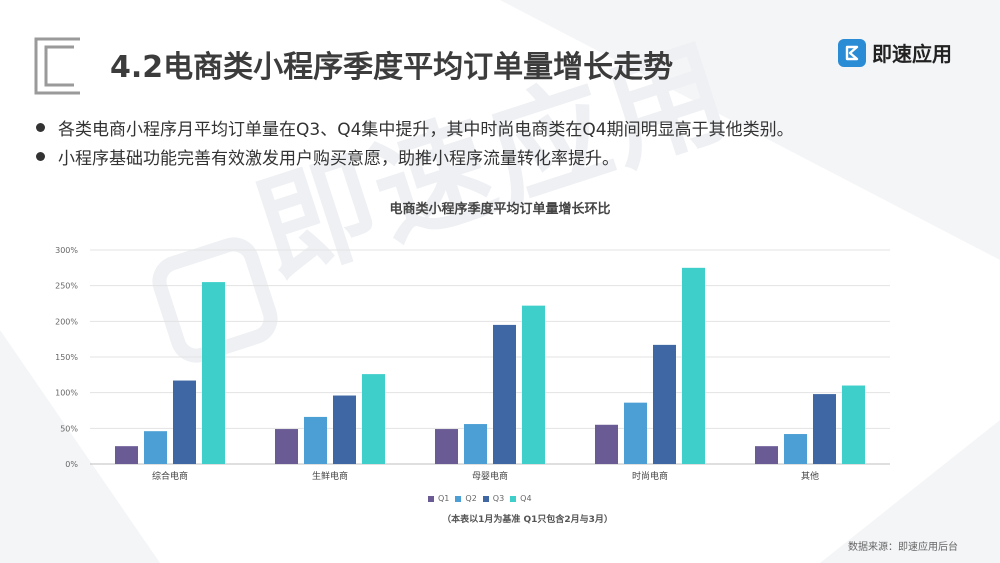 This screenshot has width=1000, height=563. I want to click on y-tick-label: 100%, so click(66, 393).